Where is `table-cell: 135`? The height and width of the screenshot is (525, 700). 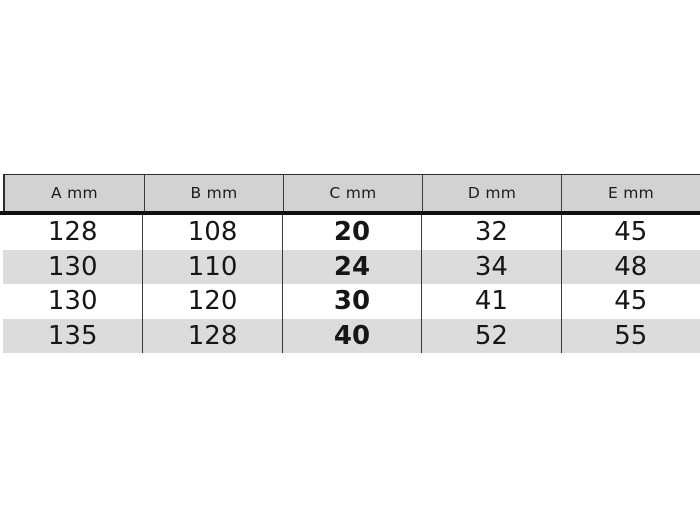 table-cell: 135 is located at coordinates (72, 335).